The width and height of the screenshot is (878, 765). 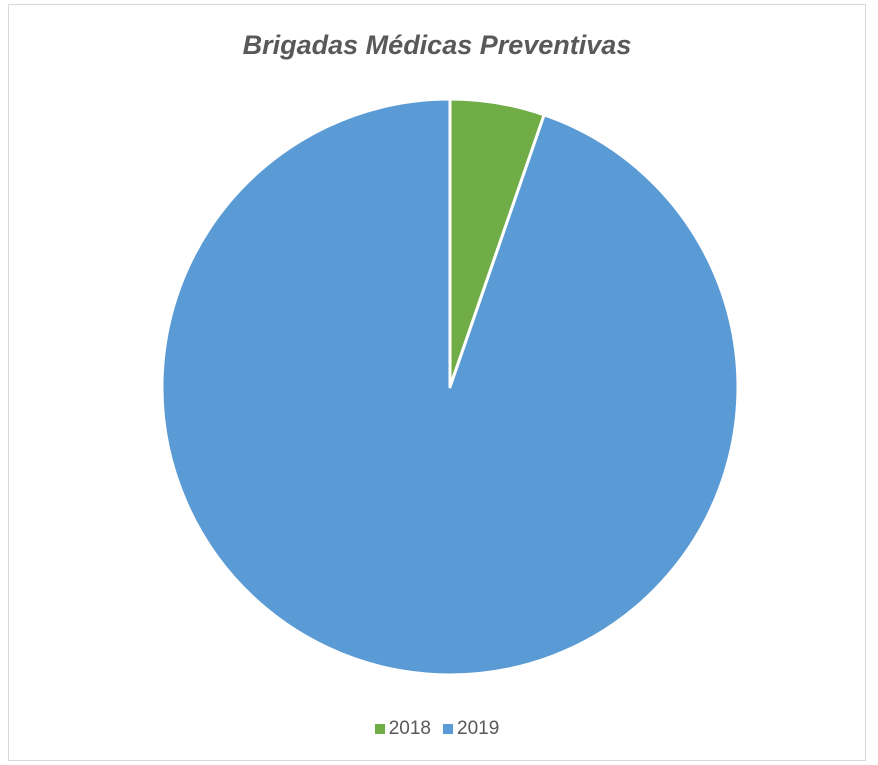 I want to click on legend-item-2019: 2019, so click(x=471, y=729).